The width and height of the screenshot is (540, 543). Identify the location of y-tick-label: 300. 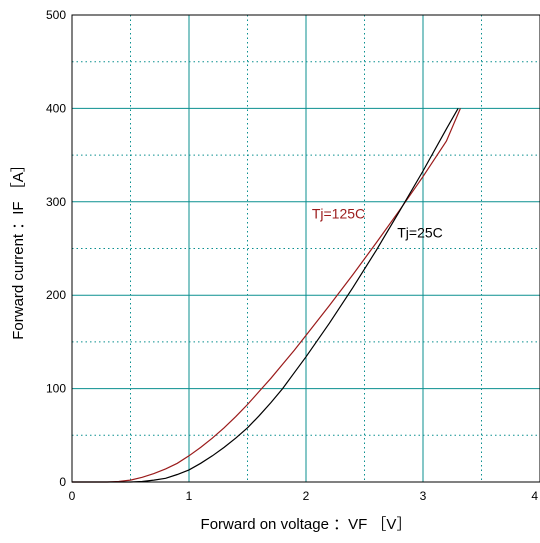
(56, 202).